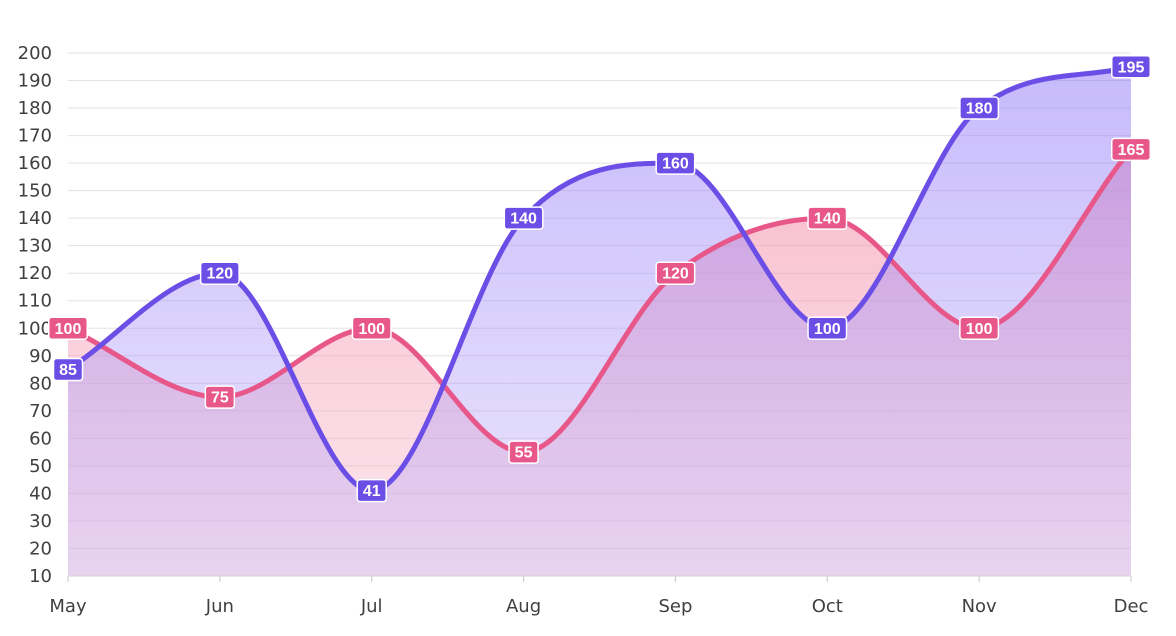 The image size is (1176, 636). I want to click on data-label: 195, so click(1131, 67).